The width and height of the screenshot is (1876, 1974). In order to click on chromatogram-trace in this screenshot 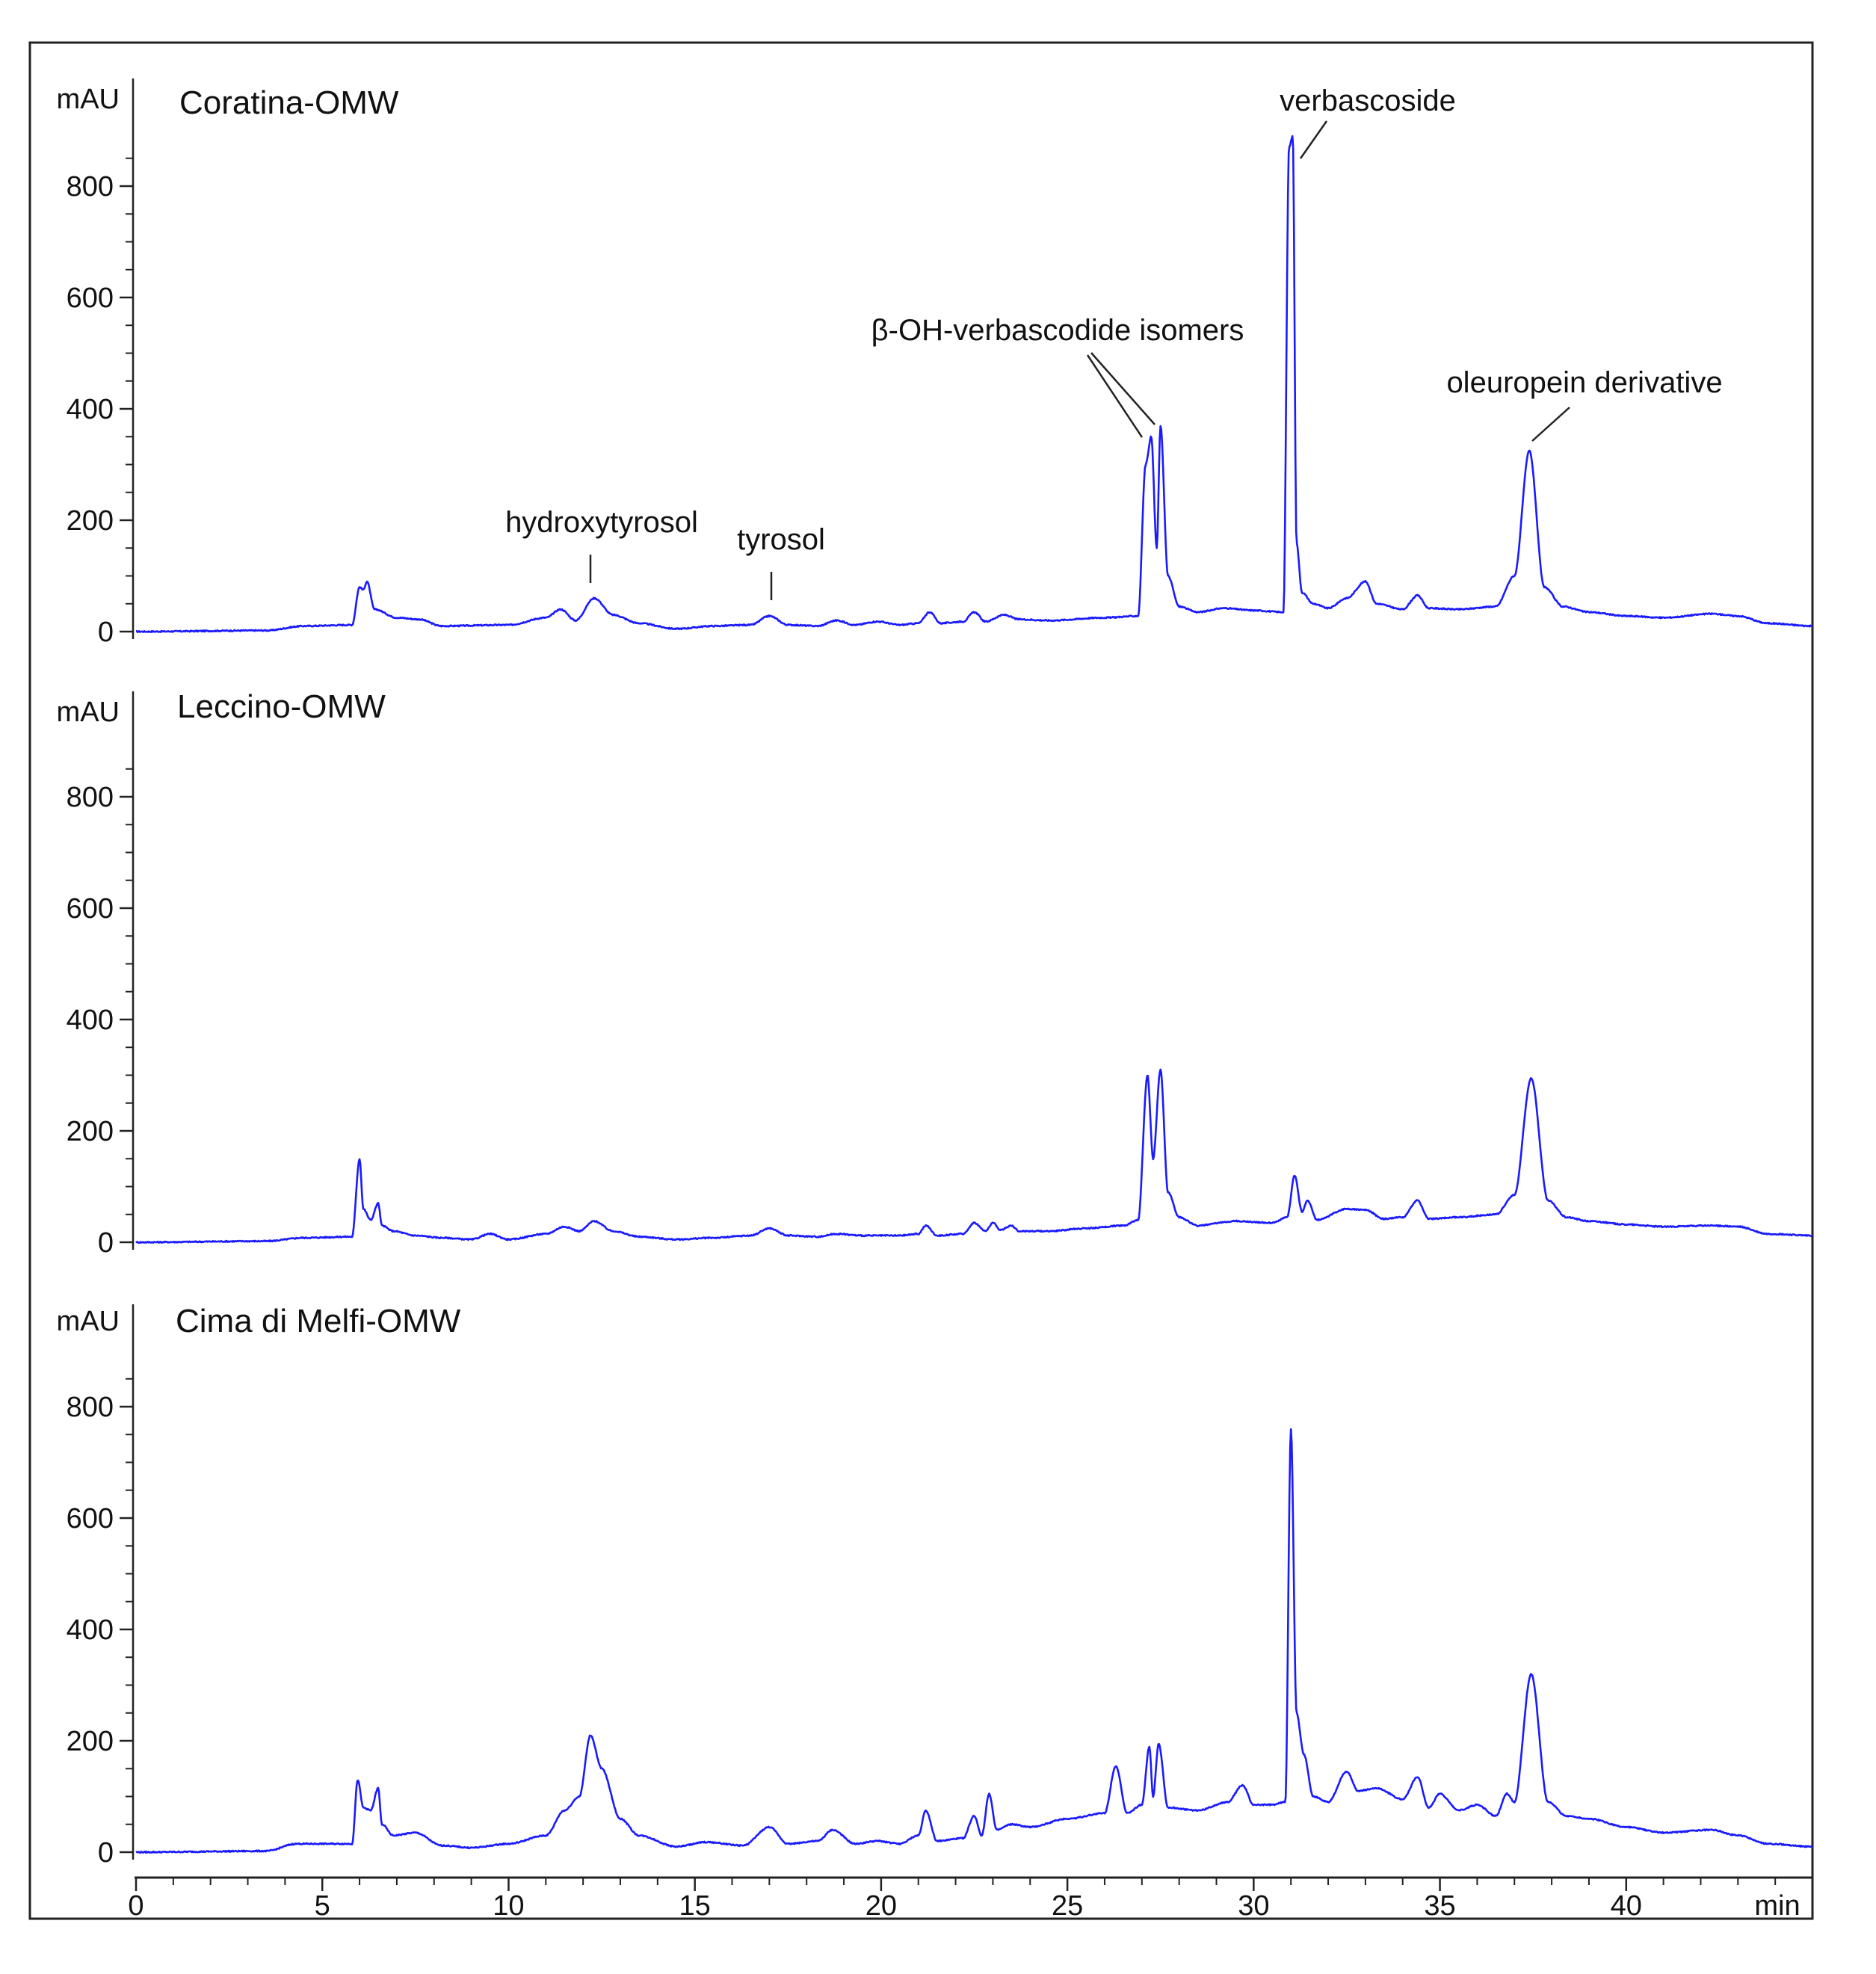, I will do `click(974, 1156)`.